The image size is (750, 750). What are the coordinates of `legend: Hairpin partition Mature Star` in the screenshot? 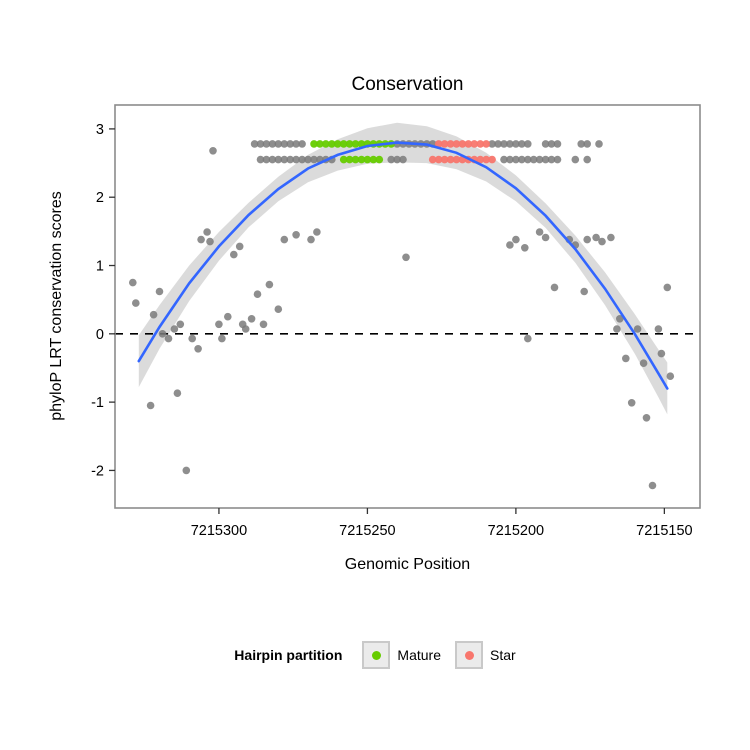 It's located at (375, 655).